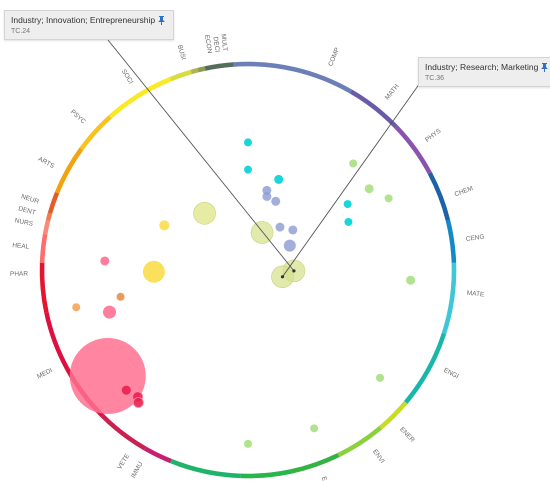 Image resolution: width=550 pixels, height=481 pixels. What do you see at coordinates (475, 294) in the screenshot?
I see `category-label: MATE` at bounding box center [475, 294].